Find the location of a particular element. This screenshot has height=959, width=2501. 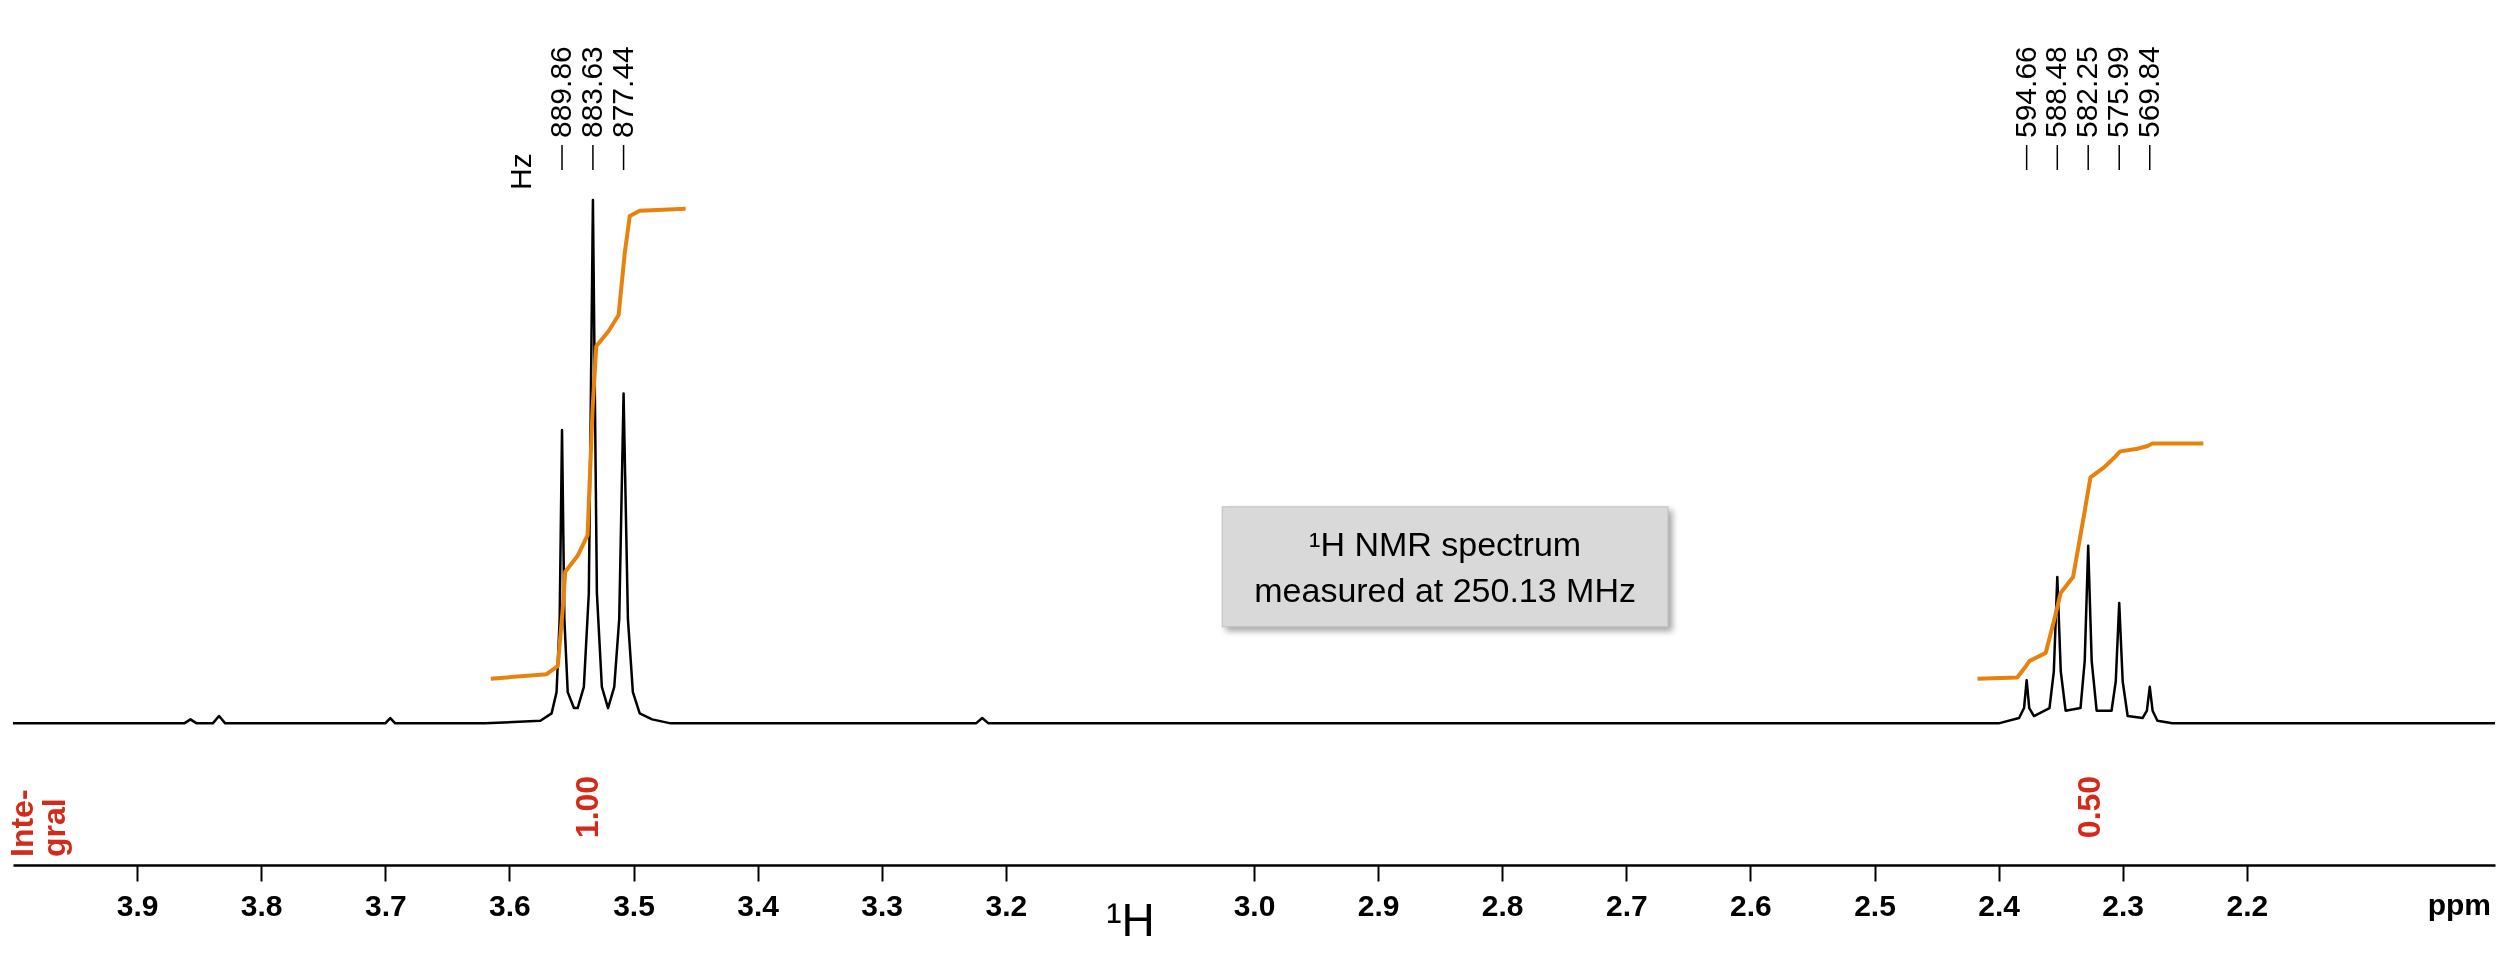

annotation: 1.00 is located at coordinates (587, 807).